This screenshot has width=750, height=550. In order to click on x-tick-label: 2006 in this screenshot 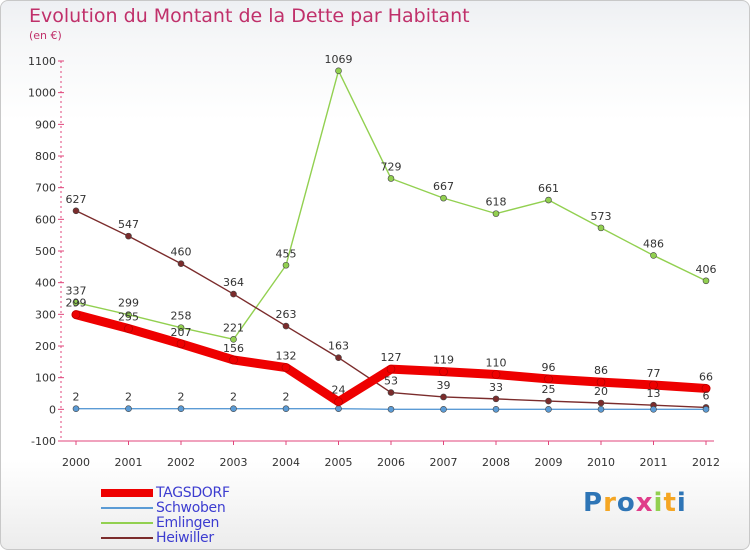, I will do `click(391, 462)`.